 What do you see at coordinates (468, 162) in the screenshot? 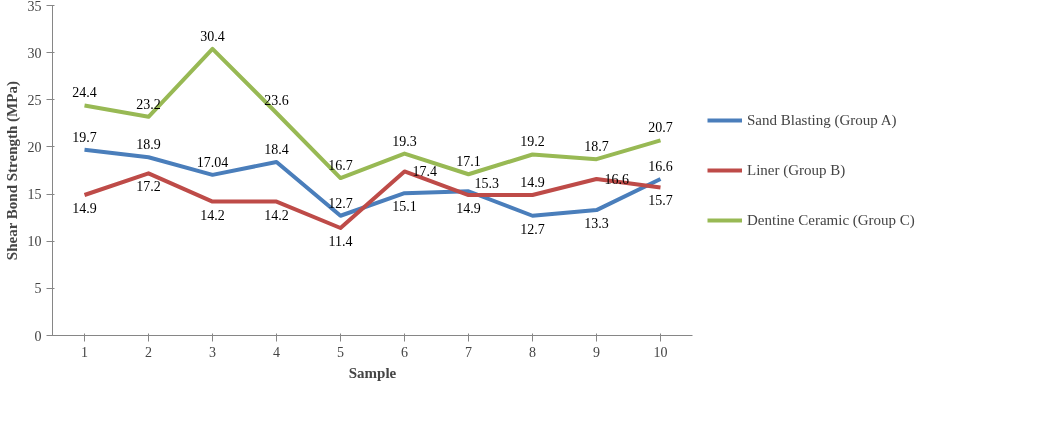
I see `data-label: 17.1` at bounding box center [468, 162].